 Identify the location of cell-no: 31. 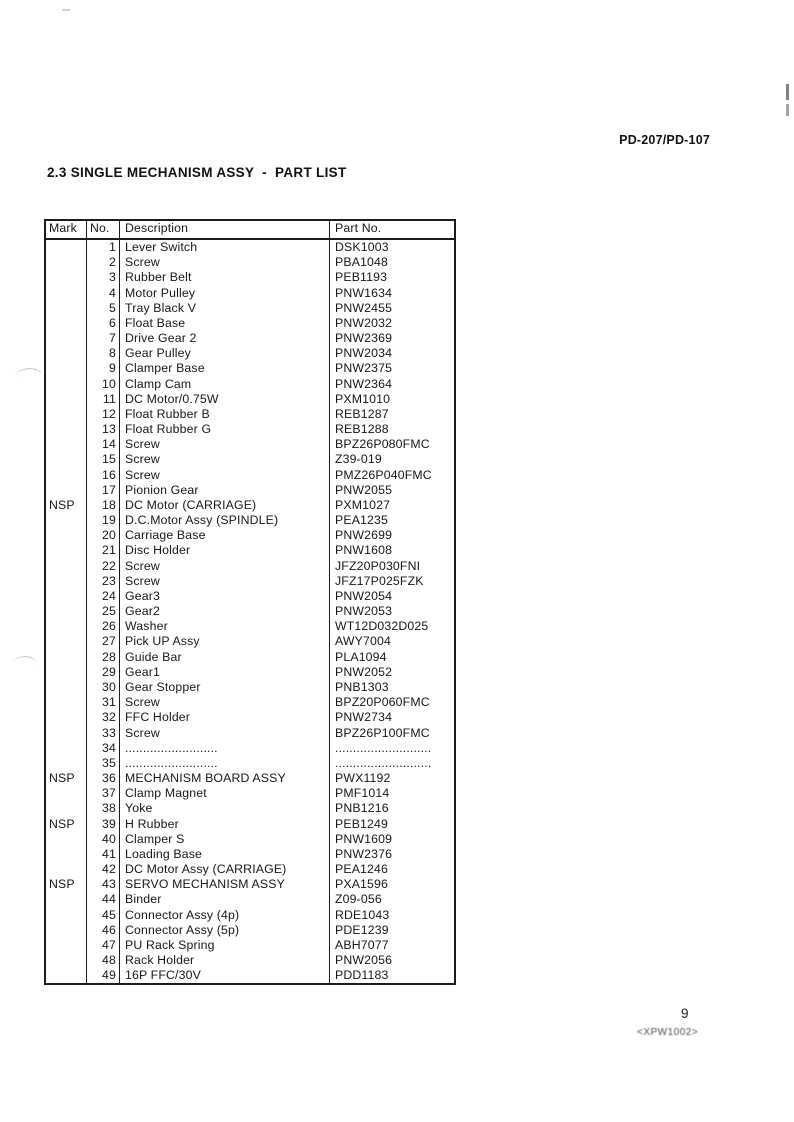
(103, 703).